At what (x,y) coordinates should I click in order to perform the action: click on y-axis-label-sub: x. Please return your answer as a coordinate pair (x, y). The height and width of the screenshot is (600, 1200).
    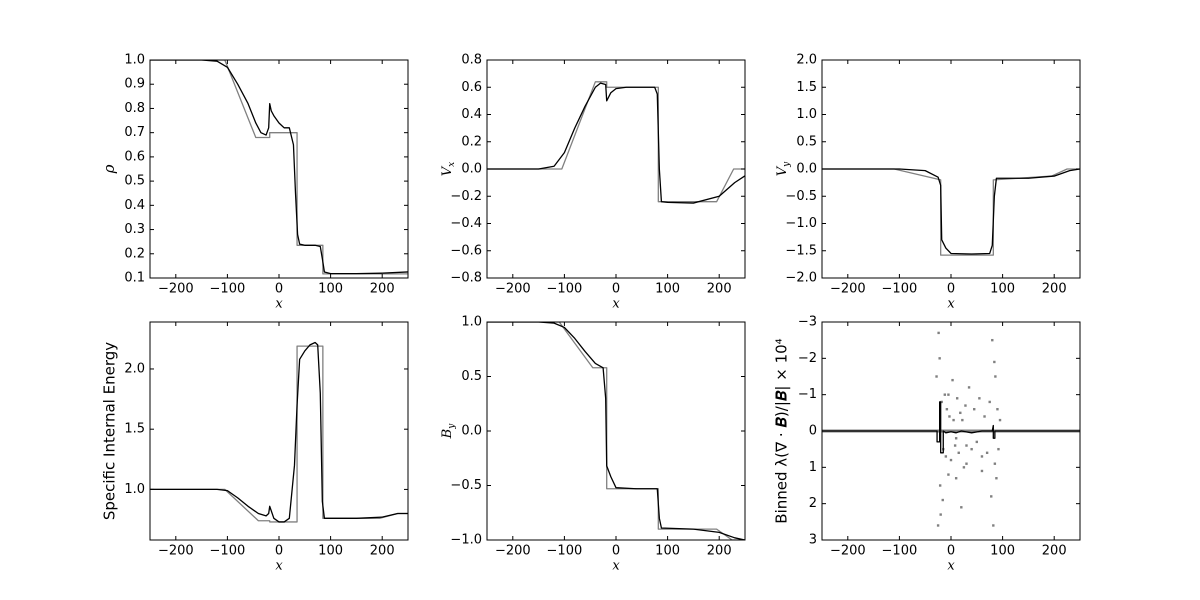
    Looking at the image, I should click on (452, 164).